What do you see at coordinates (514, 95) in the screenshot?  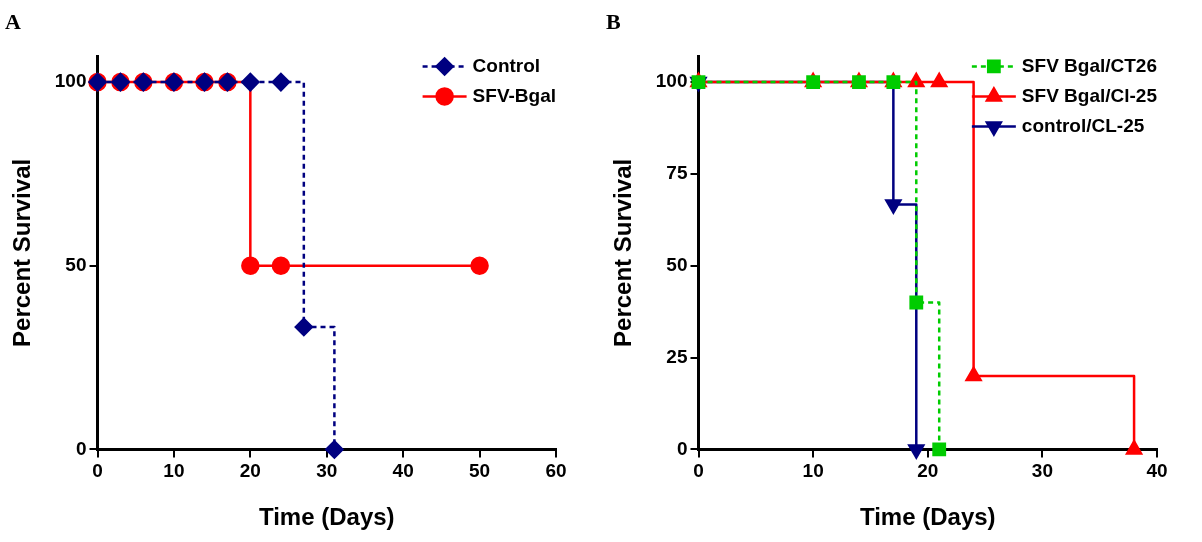 I see `legend-label: SFV-Bgal` at bounding box center [514, 95].